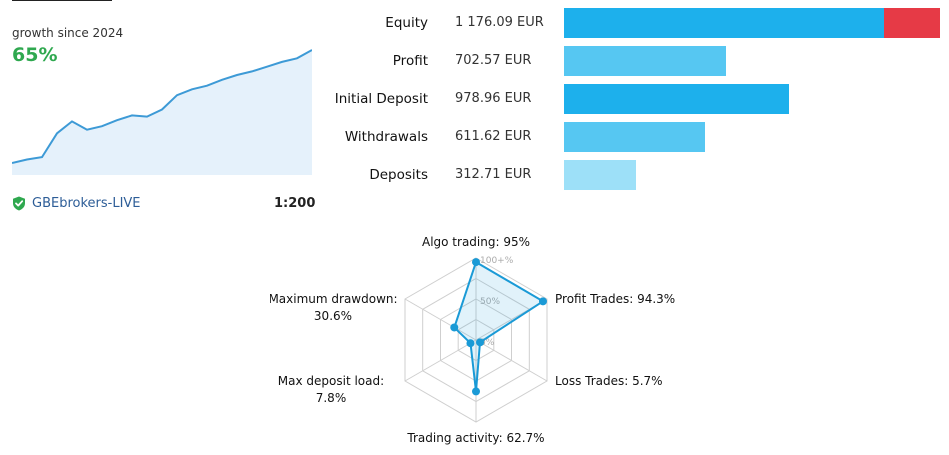  I want to click on stat-row-withdrawals: Withdrawals 611.62 EUR, so click(630, 137).